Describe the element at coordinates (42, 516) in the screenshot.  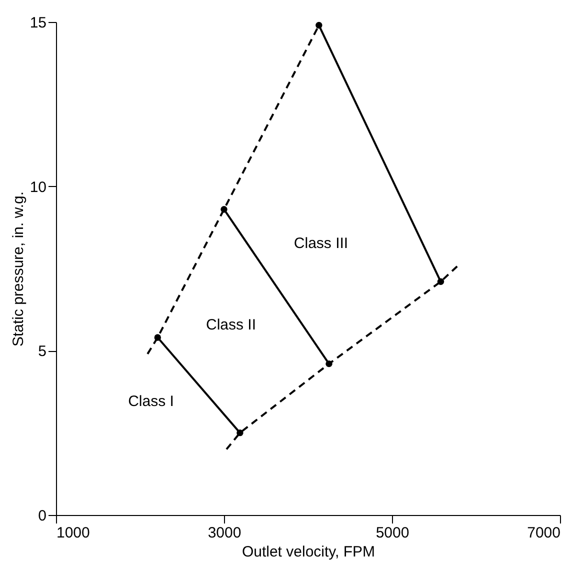
I see `y-tick-label: 0` at that location.